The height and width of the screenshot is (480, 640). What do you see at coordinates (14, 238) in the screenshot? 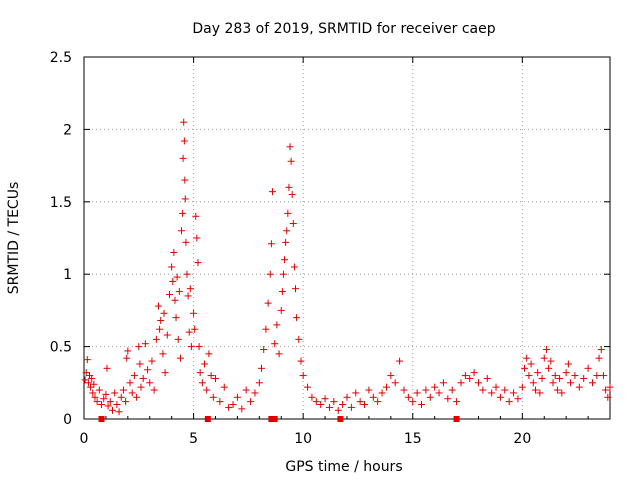
I see `y-axis-label: SRMTID / TECUs` at bounding box center [14, 238].